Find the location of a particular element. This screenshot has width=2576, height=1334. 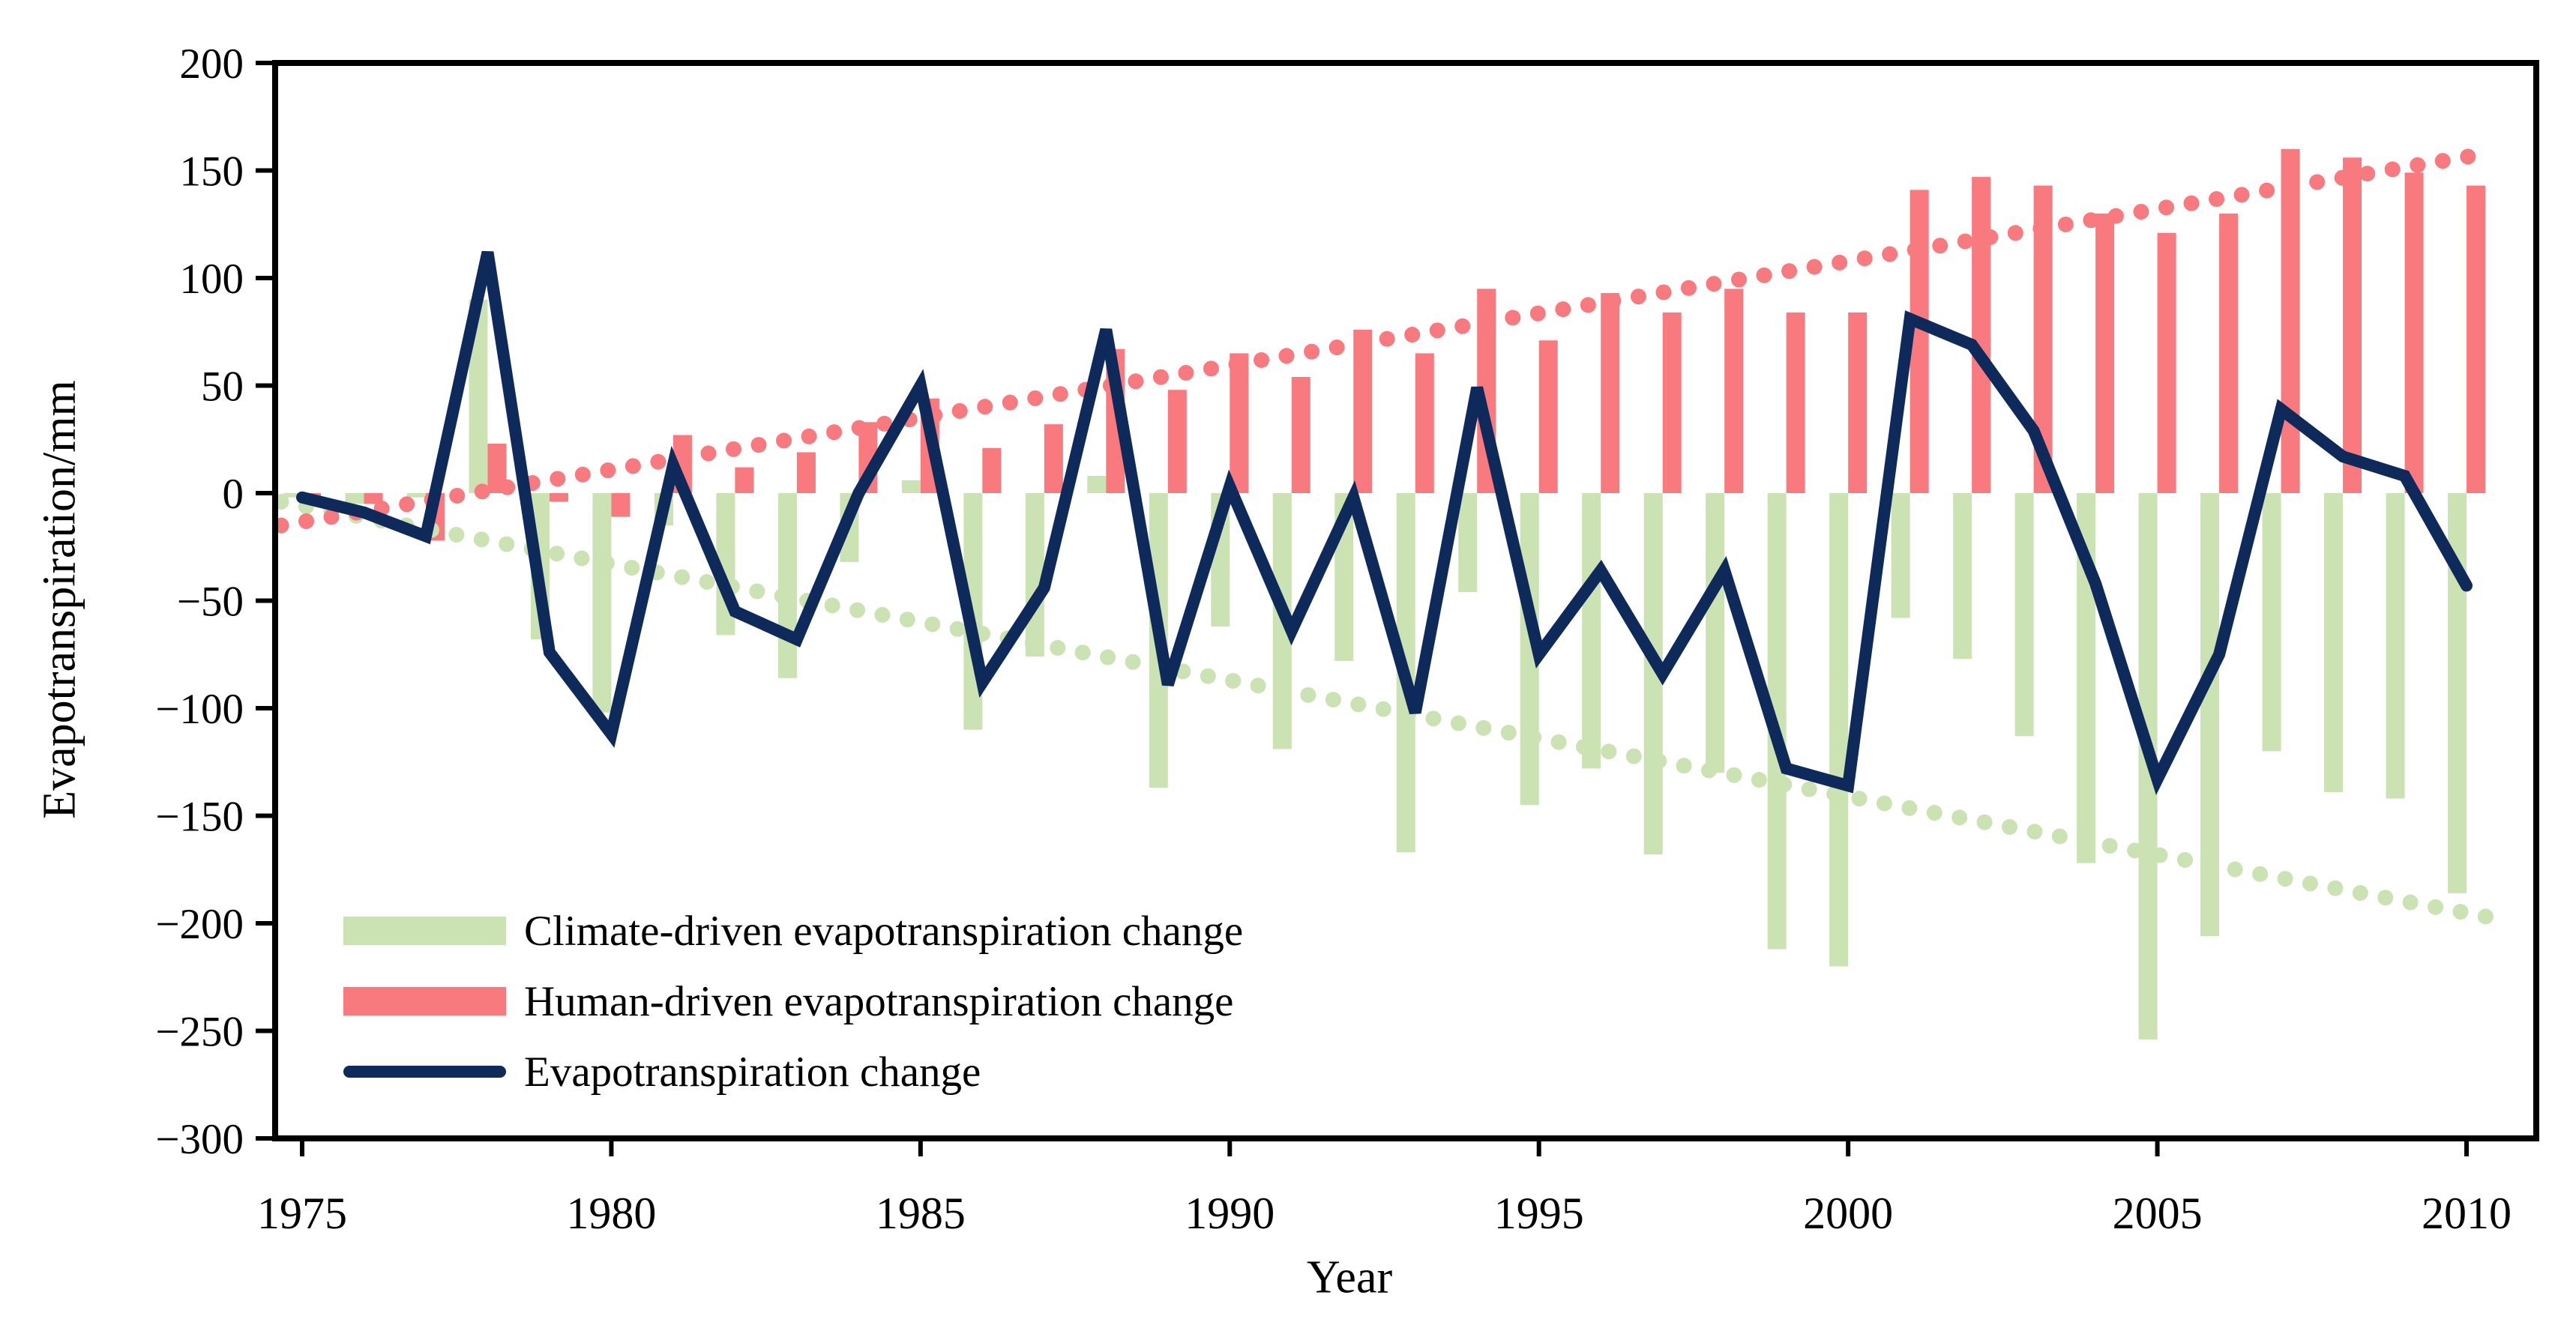

bar-human-1992 is located at coordinates (1363, 411).